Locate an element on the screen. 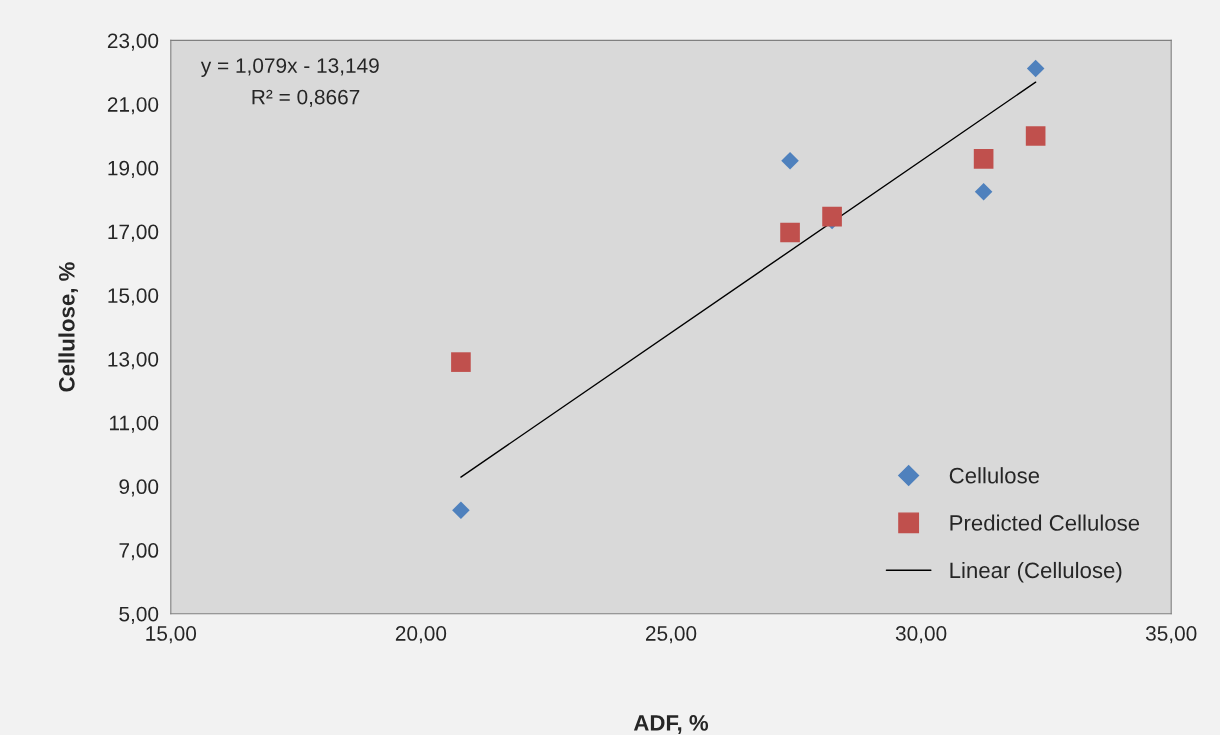 The height and width of the screenshot is (735, 1220). y-tick-label: 21,00 is located at coordinates (133, 106).